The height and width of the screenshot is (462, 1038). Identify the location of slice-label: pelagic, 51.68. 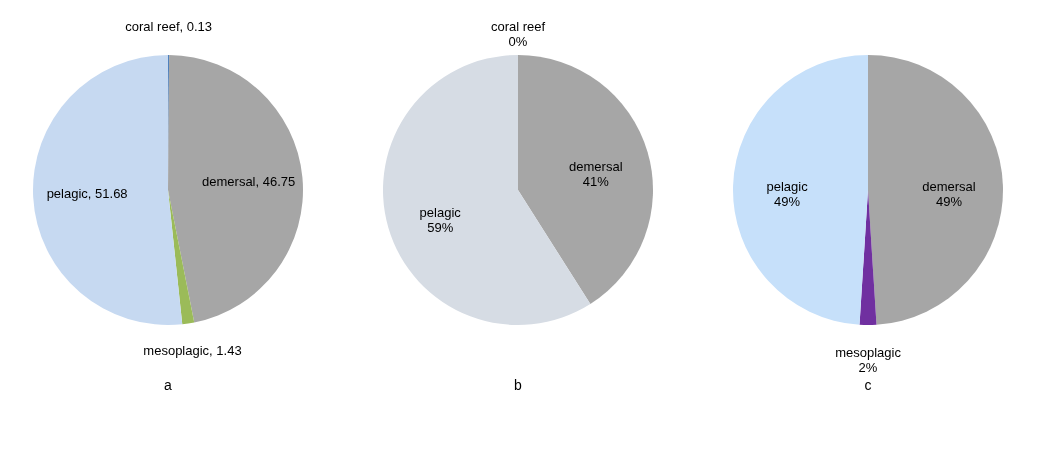
(87, 194).